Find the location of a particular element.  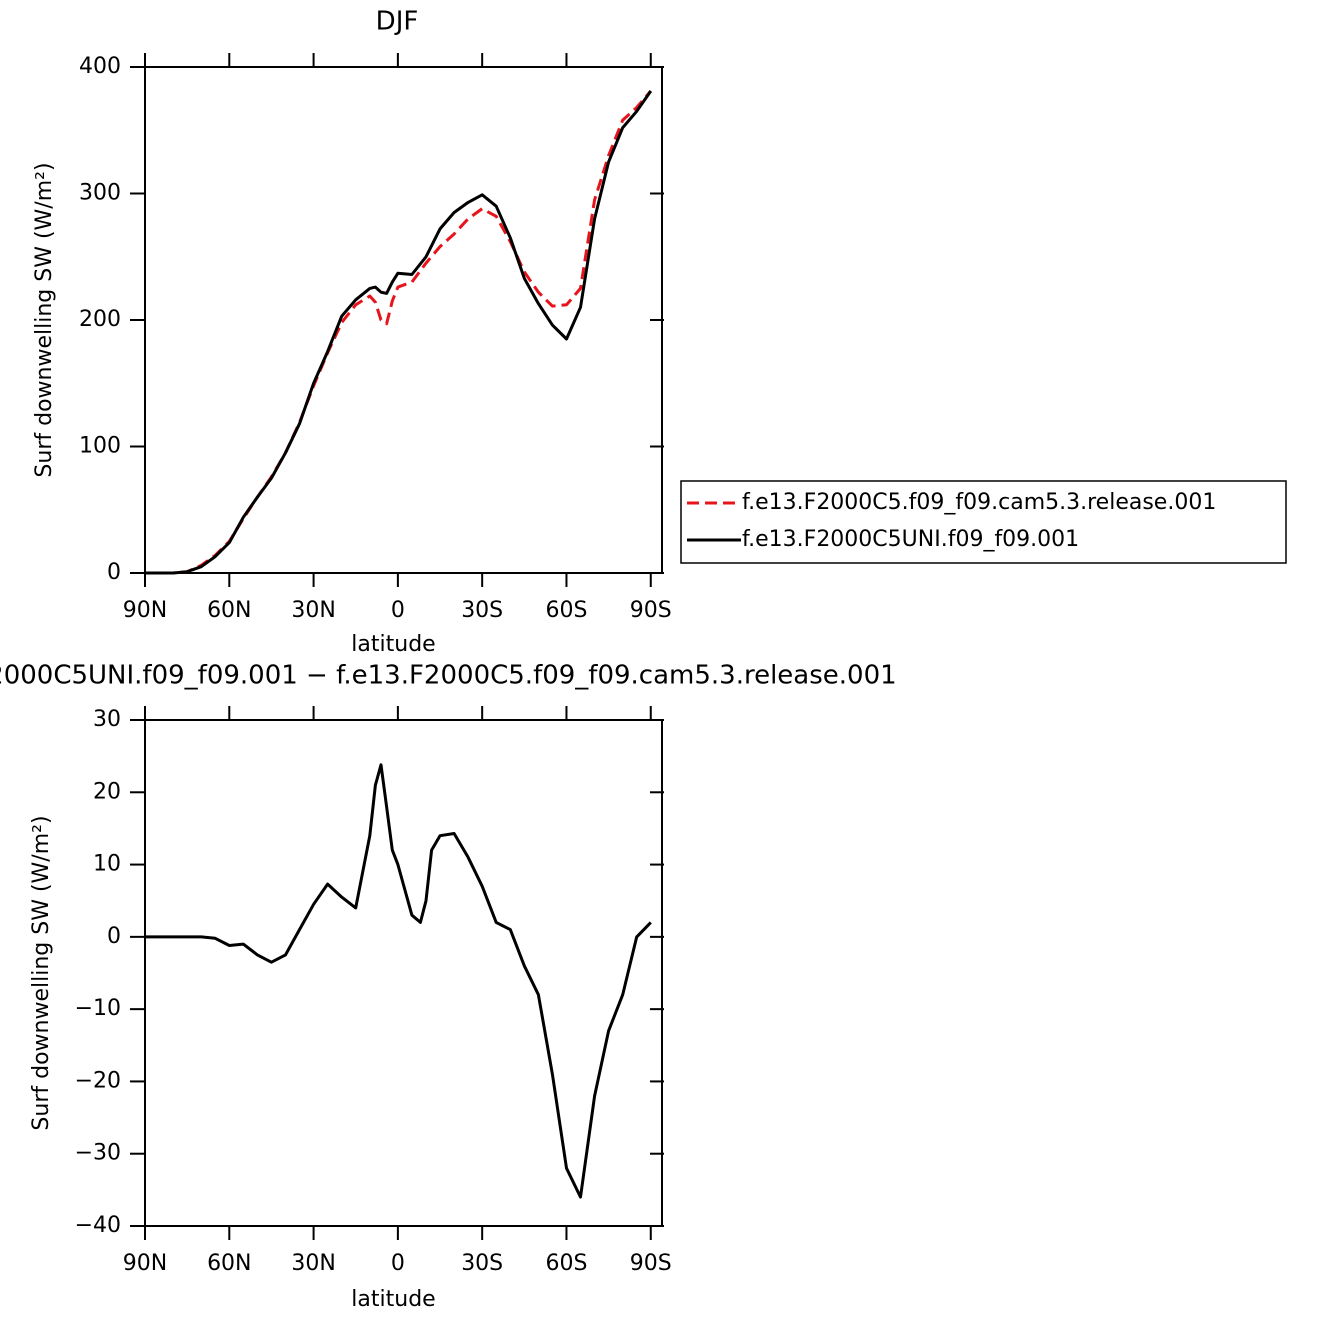

y-tick-label: 300 is located at coordinates (100, 193).